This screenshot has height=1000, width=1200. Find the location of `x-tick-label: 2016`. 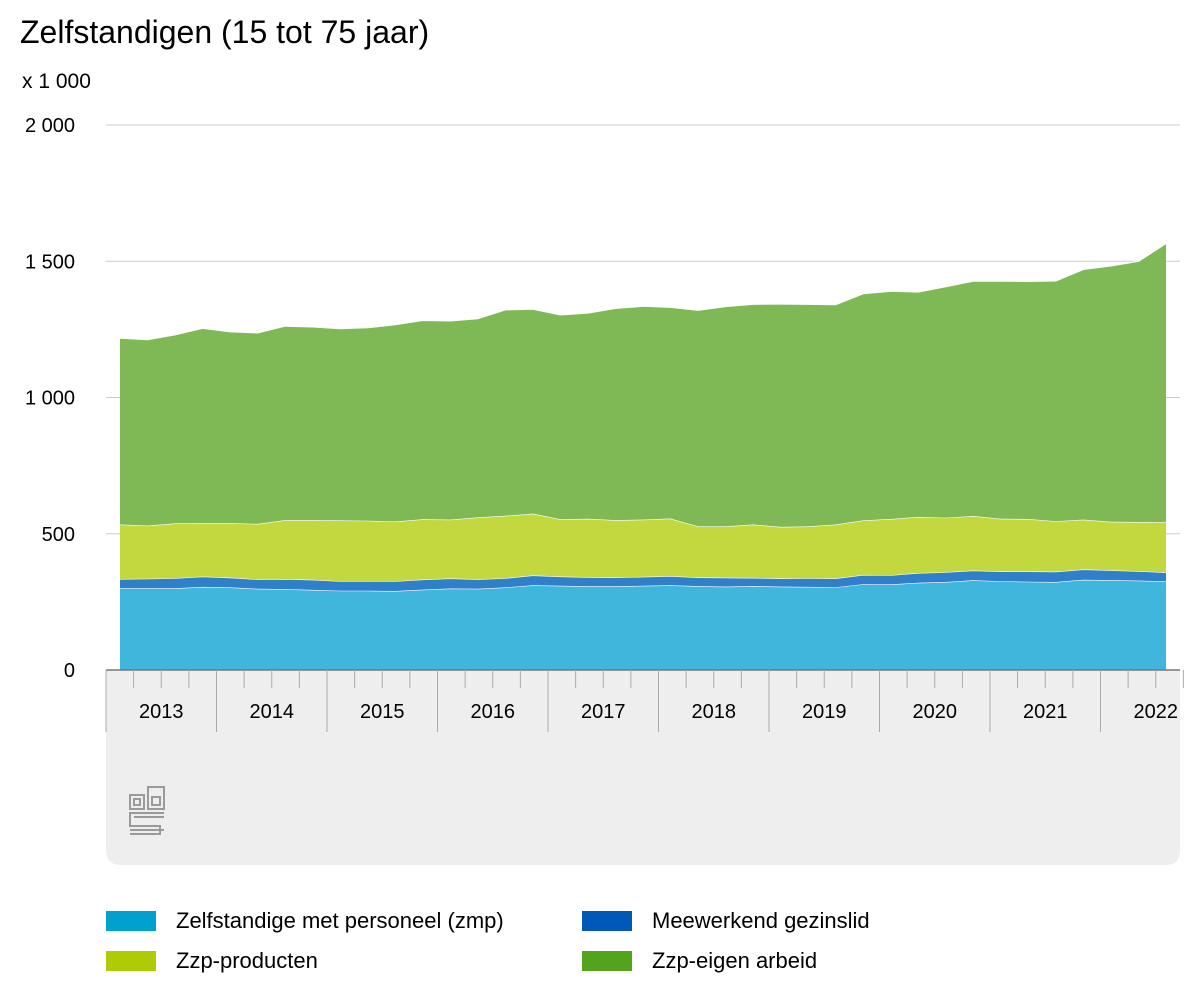

x-tick-label: 2016 is located at coordinates (493, 712).